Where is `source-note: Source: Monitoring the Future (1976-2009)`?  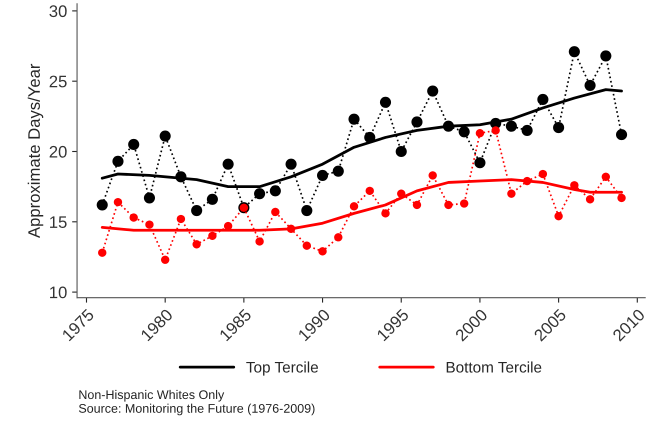
source-note: Source: Monitoring the Future (1976-2009) is located at coordinates (196, 410).